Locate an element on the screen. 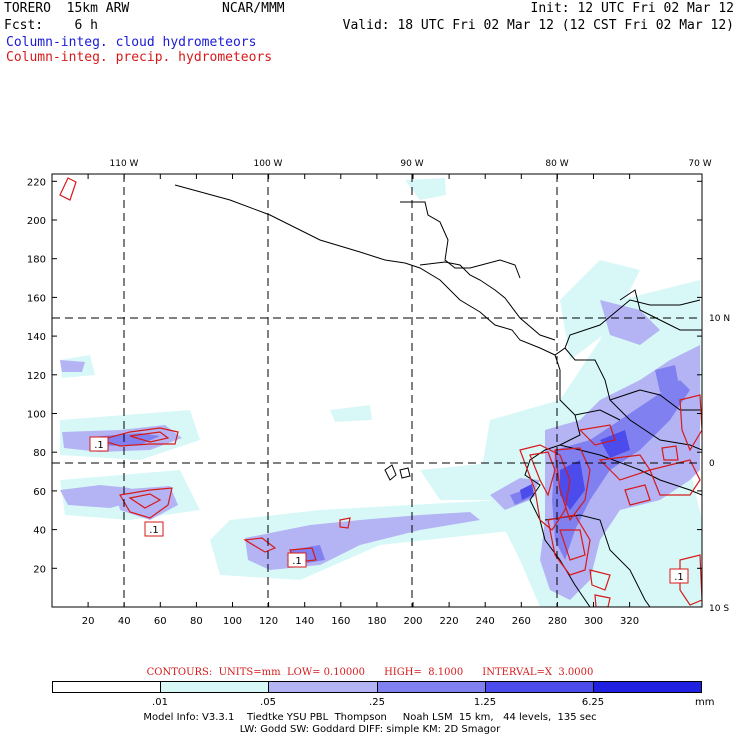 This screenshot has width=740, height=740. y-tick-label: 100 is located at coordinates (36, 415).